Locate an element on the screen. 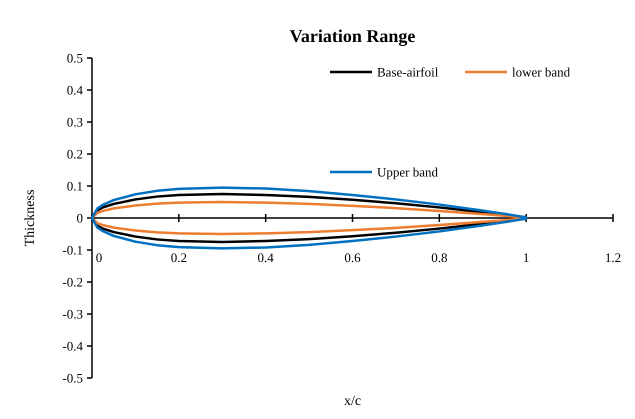 Image resolution: width=635 pixels, height=419 pixels. y-tick-label: 0.4 is located at coordinates (75, 90).